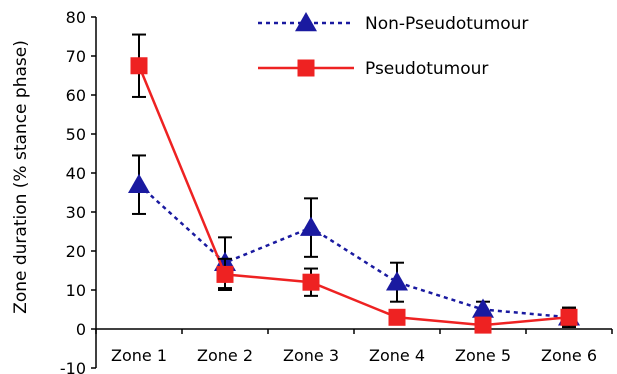  What do you see at coordinates (76, 56) in the screenshot?
I see `y-tick-label: 70` at bounding box center [76, 56].